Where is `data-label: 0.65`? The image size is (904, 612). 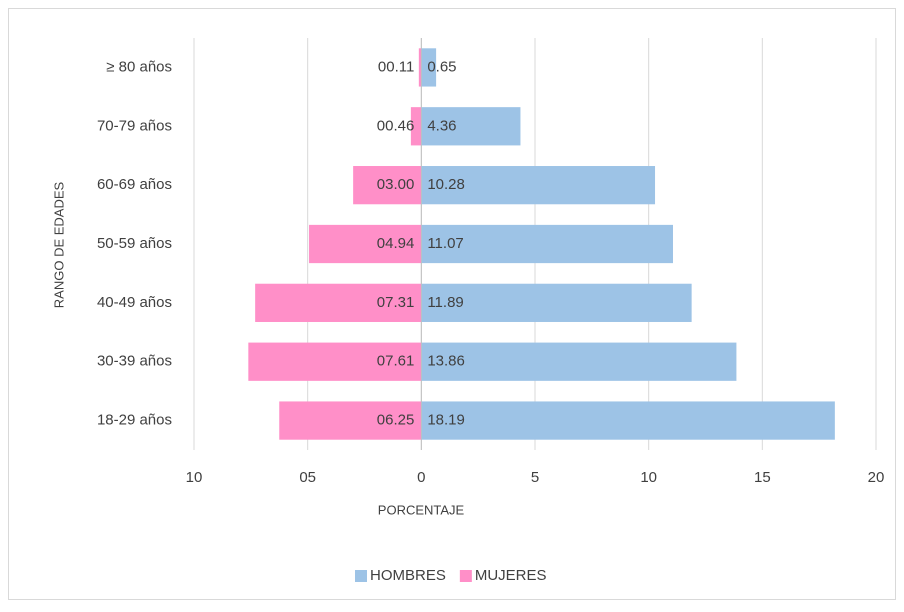
data-label: 0.65 is located at coordinates (441, 66).